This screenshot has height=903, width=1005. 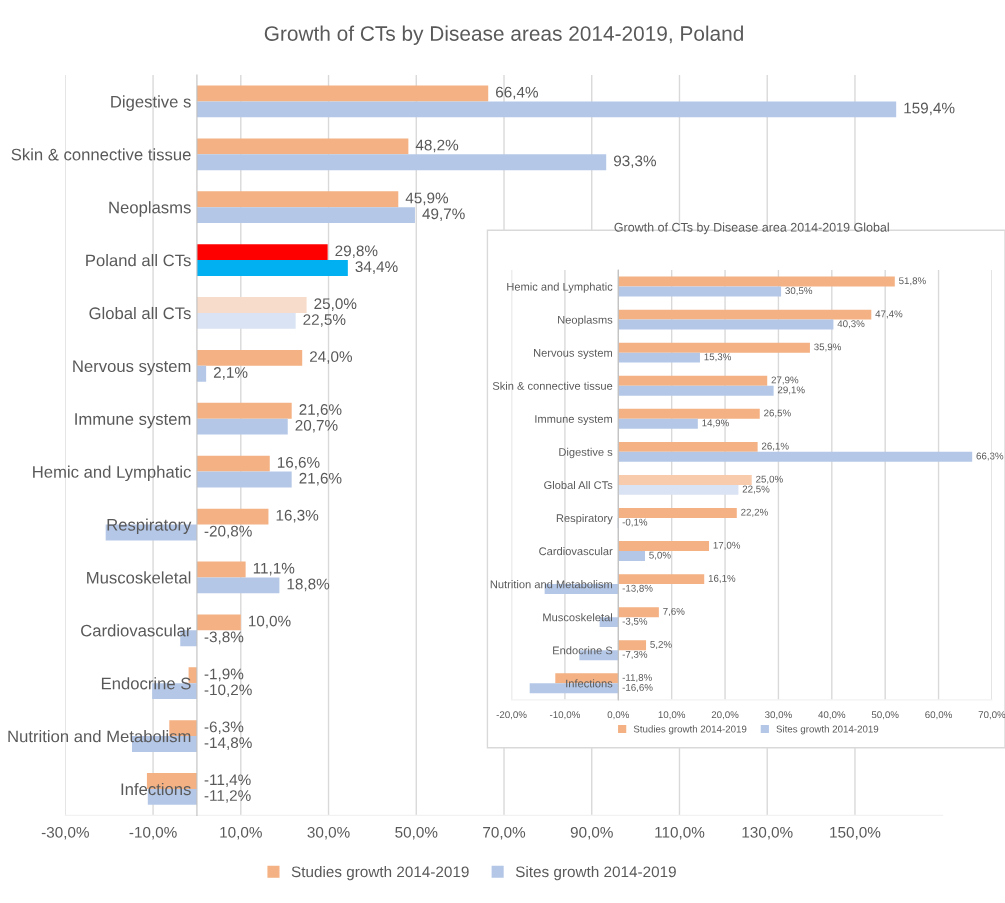 I want to click on data-label: 27,9%, so click(x=785, y=380).